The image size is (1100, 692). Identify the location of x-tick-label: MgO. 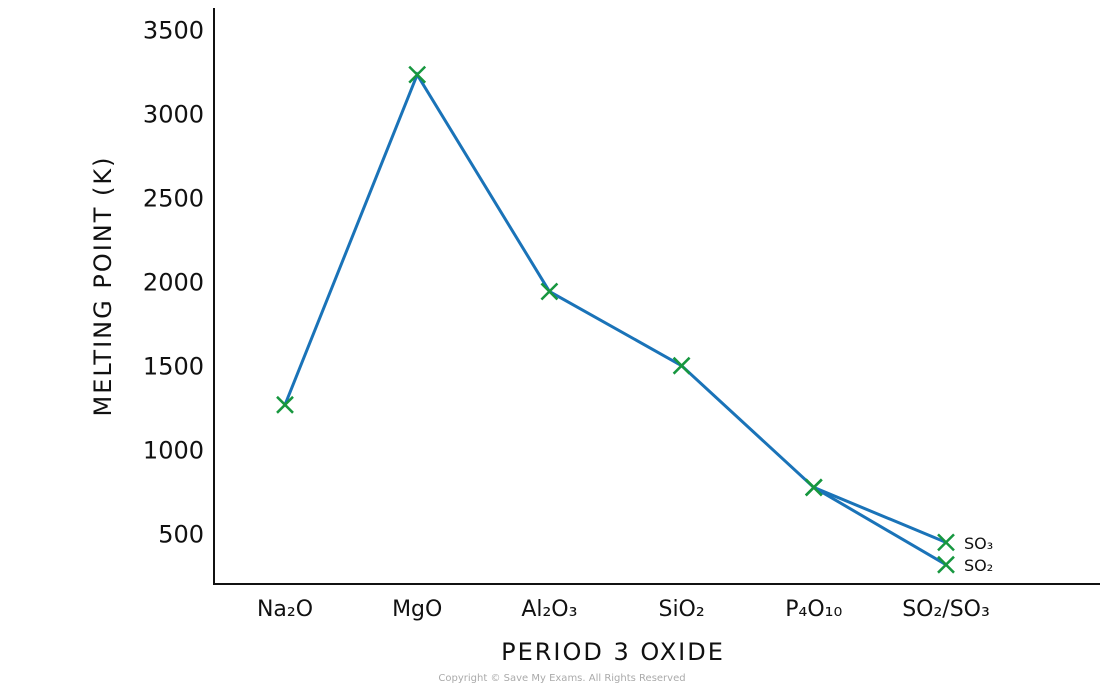
(417, 609).